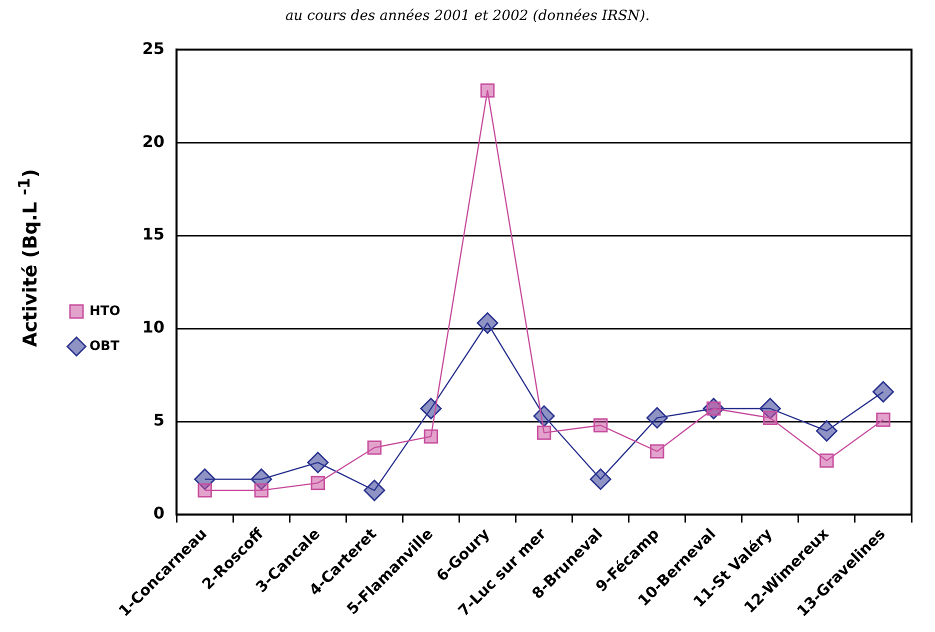 The height and width of the screenshot is (632, 935). Describe the element at coordinates (159, 513) in the screenshot. I see `y-tick-label: 0` at that location.